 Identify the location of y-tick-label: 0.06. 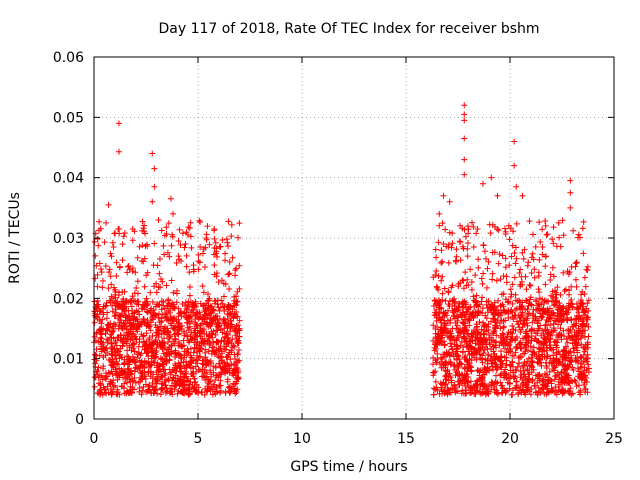
(68, 58).